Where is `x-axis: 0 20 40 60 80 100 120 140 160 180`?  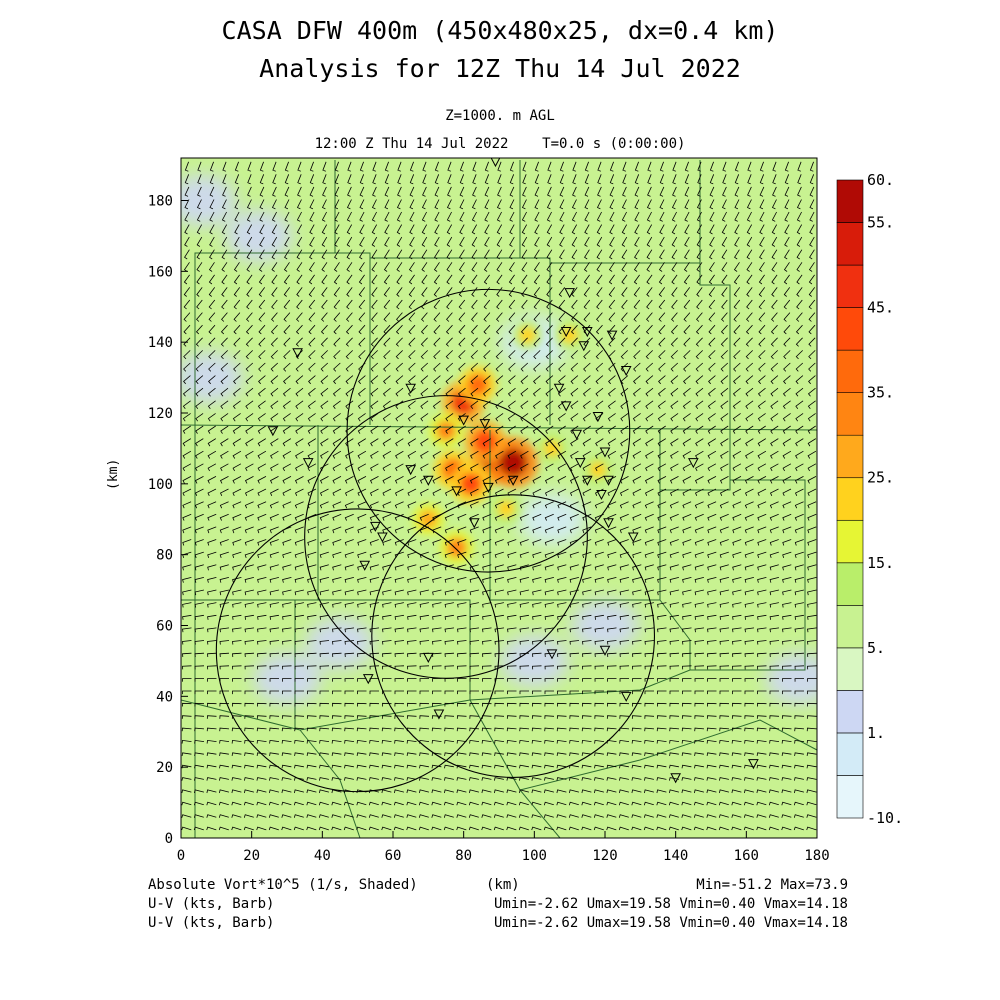 x-axis: 0 20 40 60 80 100 120 140 160 180 is located at coordinates (503, 847).